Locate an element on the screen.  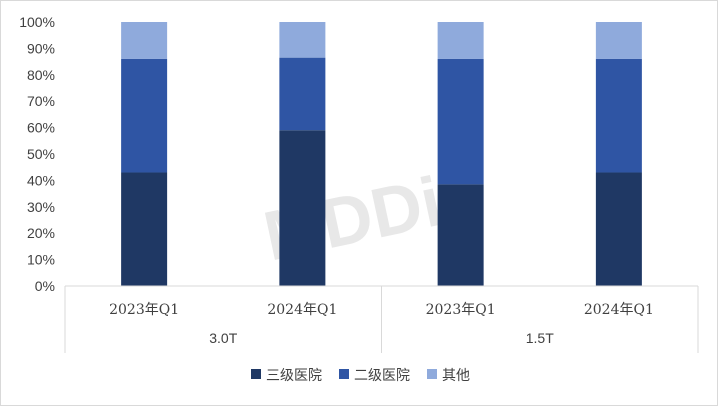
x-group-label: 1.5T is located at coordinates (540, 338).